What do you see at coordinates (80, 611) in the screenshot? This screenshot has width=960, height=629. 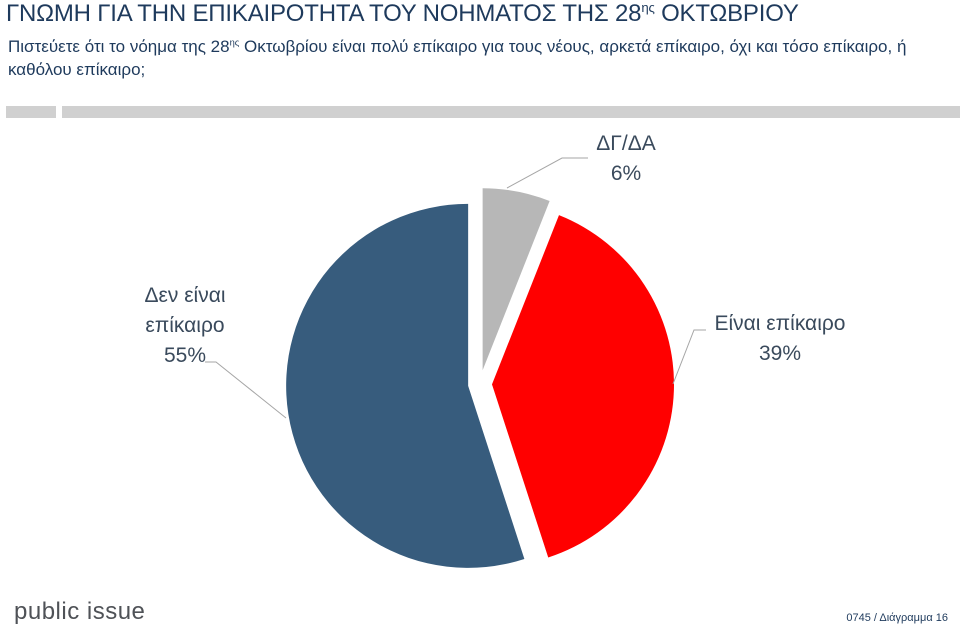 I see `brand-logo: public issue` at bounding box center [80, 611].